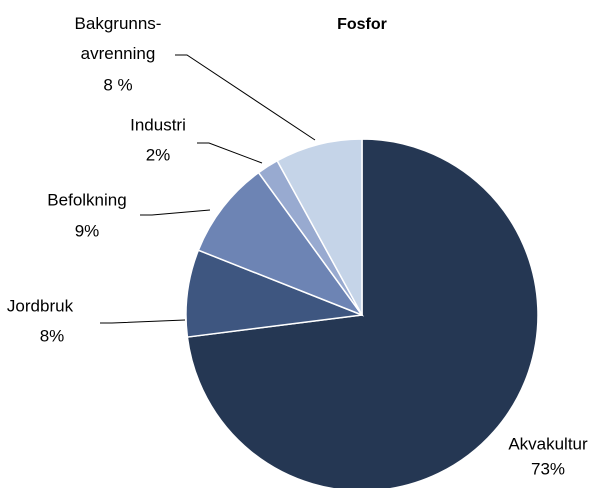  I want to click on value-label: 9%, so click(87, 230).